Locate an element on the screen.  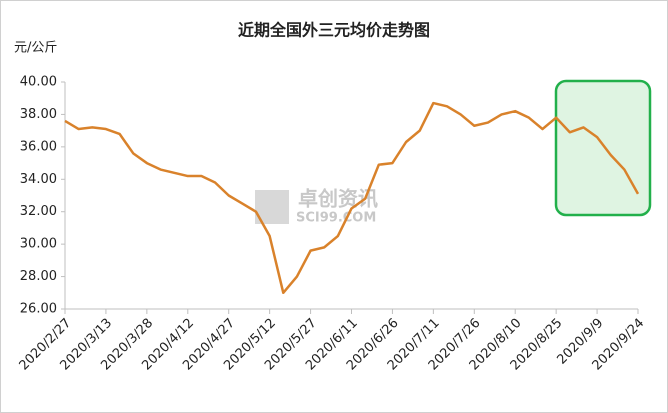
y-tick-label: 26.00 is located at coordinates (38, 309).